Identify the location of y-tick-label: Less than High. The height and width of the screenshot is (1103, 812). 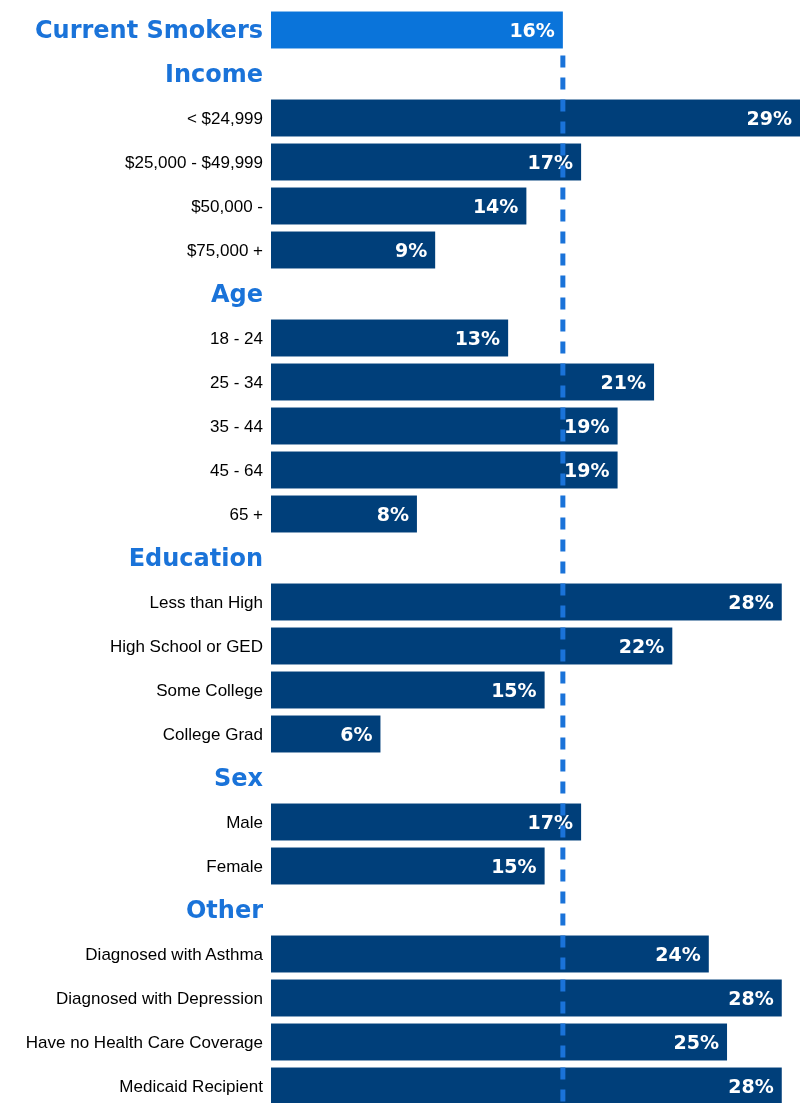
(206, 602).